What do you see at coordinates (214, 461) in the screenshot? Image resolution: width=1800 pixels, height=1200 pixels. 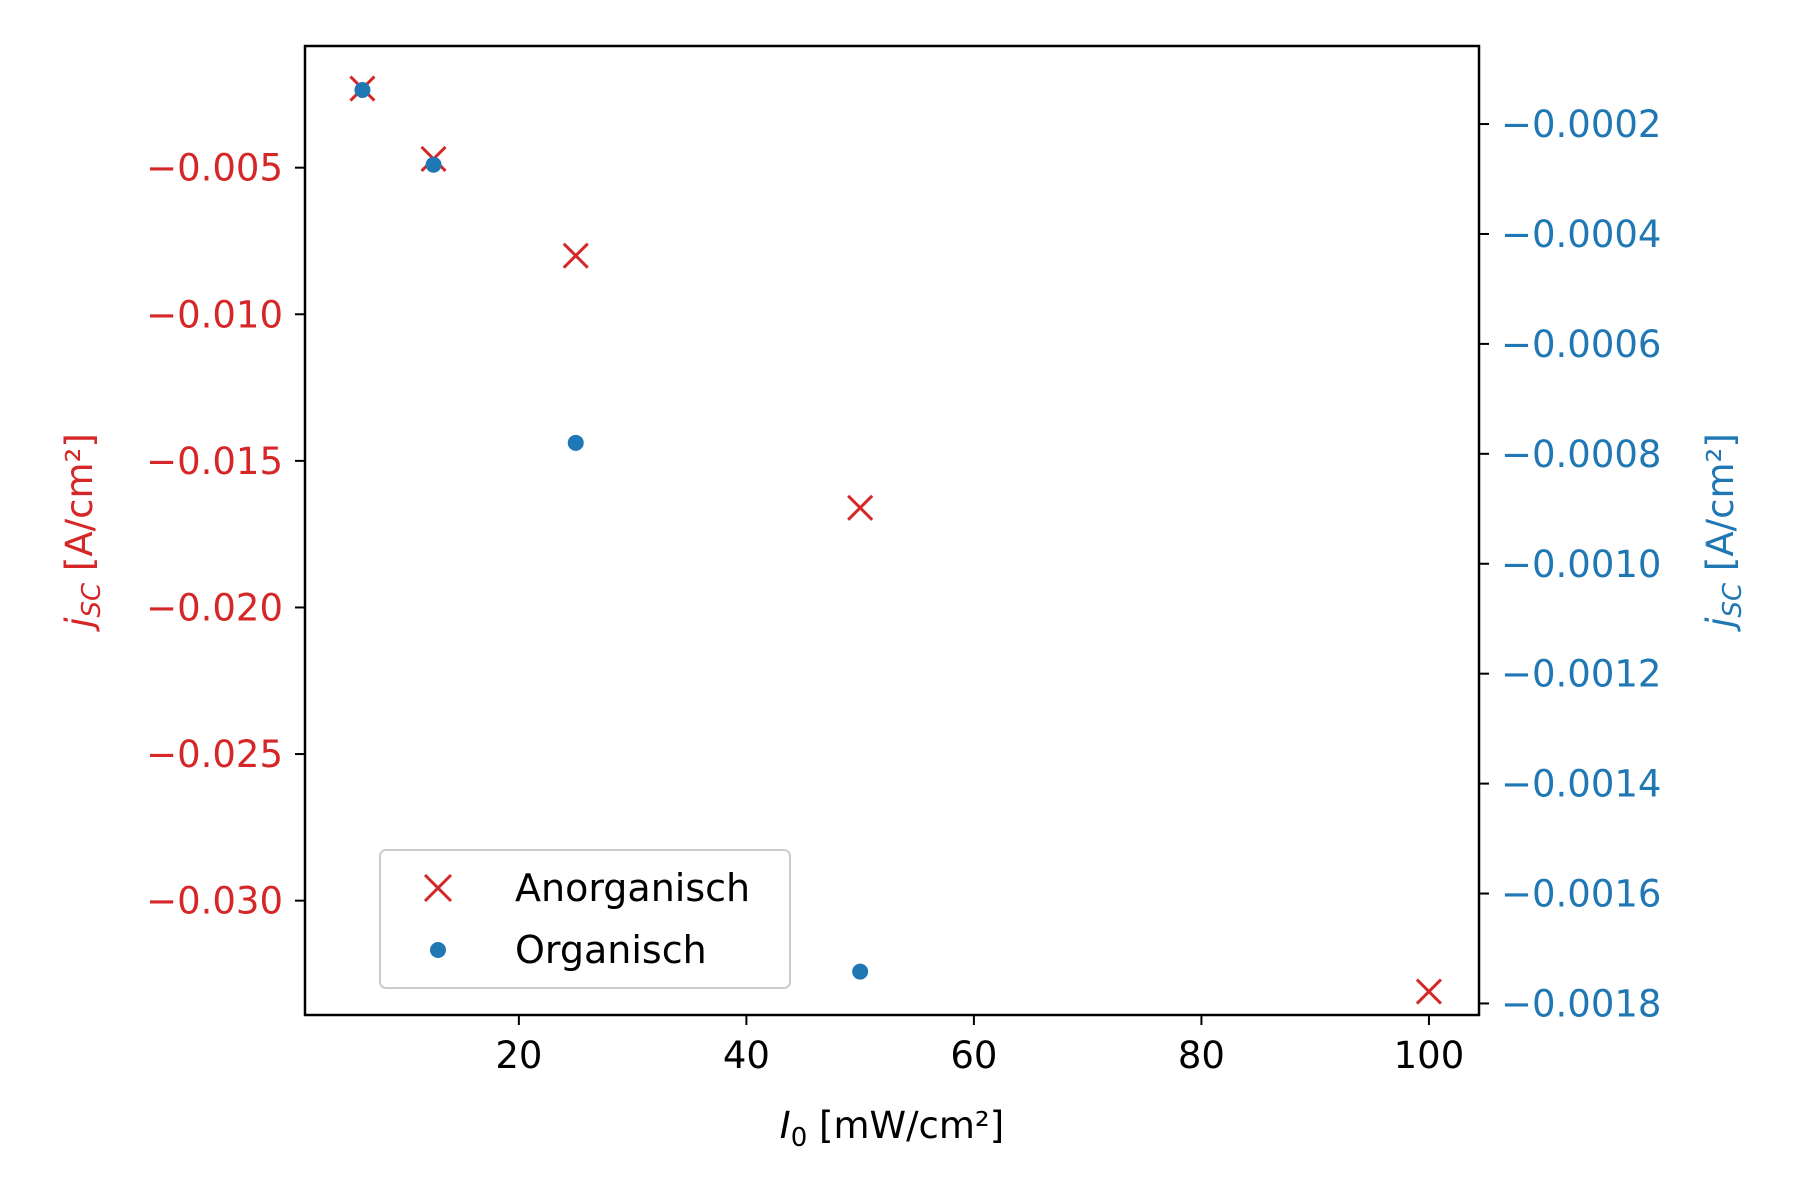 I see `left-y-tick-label: −0.015` at bounding box center [214, 461].